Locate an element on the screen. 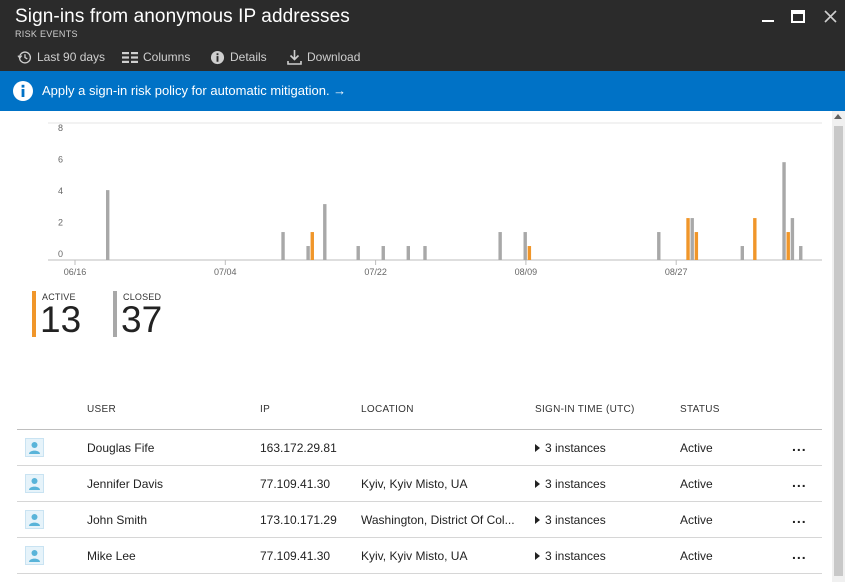 The width and height of the screenshot is (845, 582). close-icon is located at coordinates (831, 17).